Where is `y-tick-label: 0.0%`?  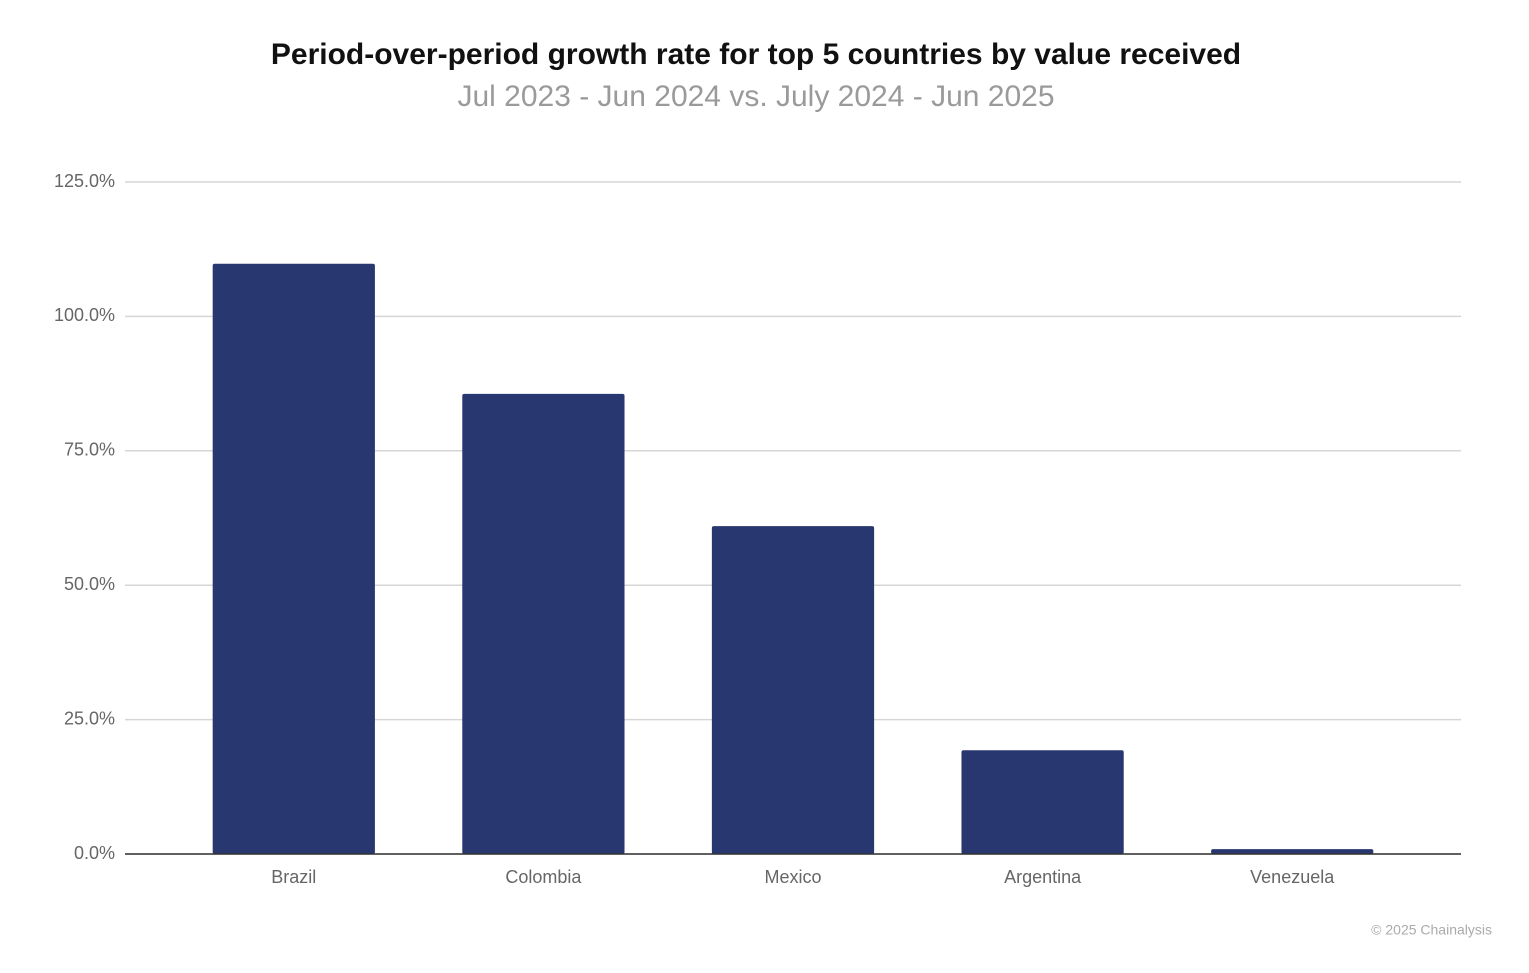 y-tick-label: 0.0% is located at coordinates (94, 853).